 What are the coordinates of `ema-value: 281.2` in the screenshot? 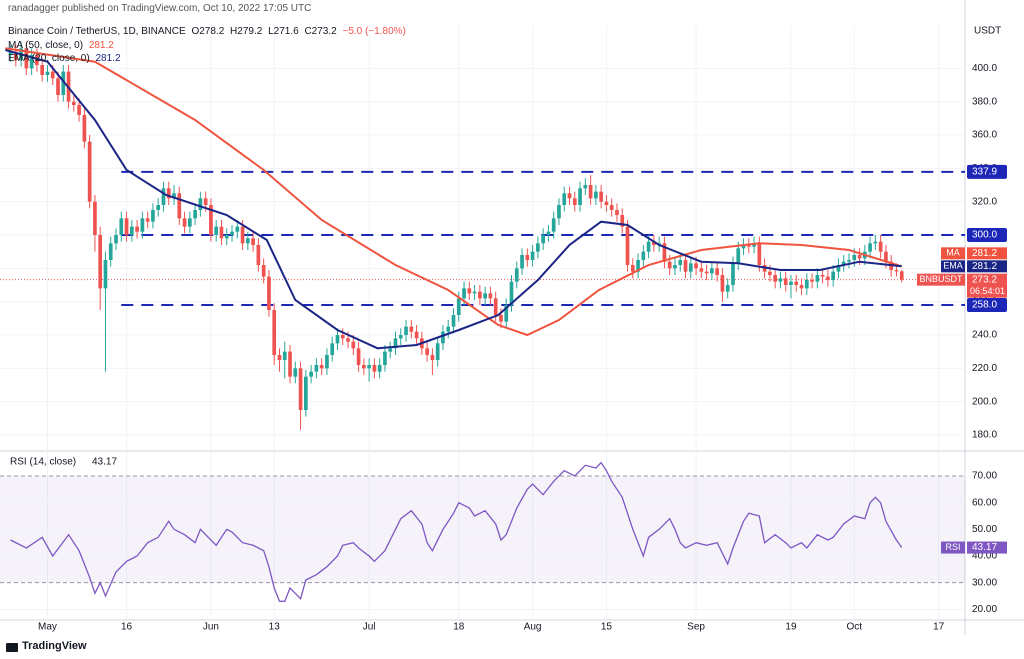 It's located at (984, 266).